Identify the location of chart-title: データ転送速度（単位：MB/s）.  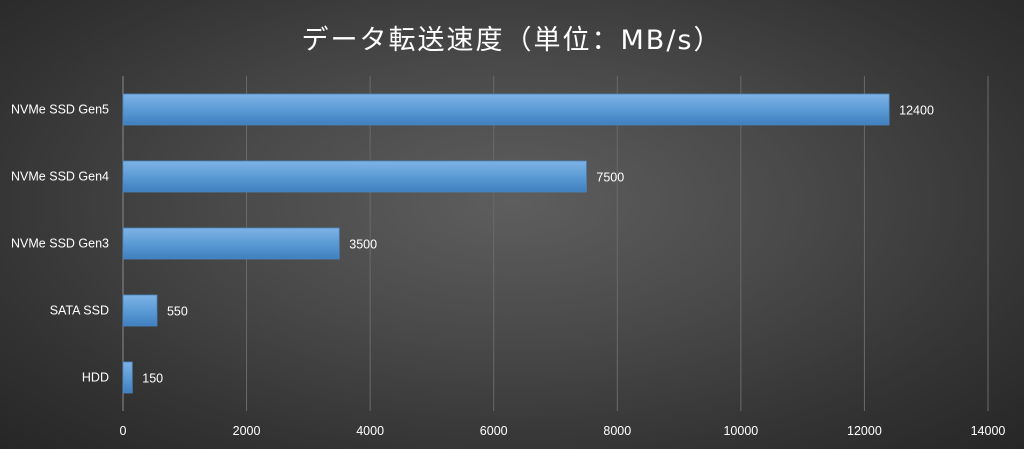
(512, 40).